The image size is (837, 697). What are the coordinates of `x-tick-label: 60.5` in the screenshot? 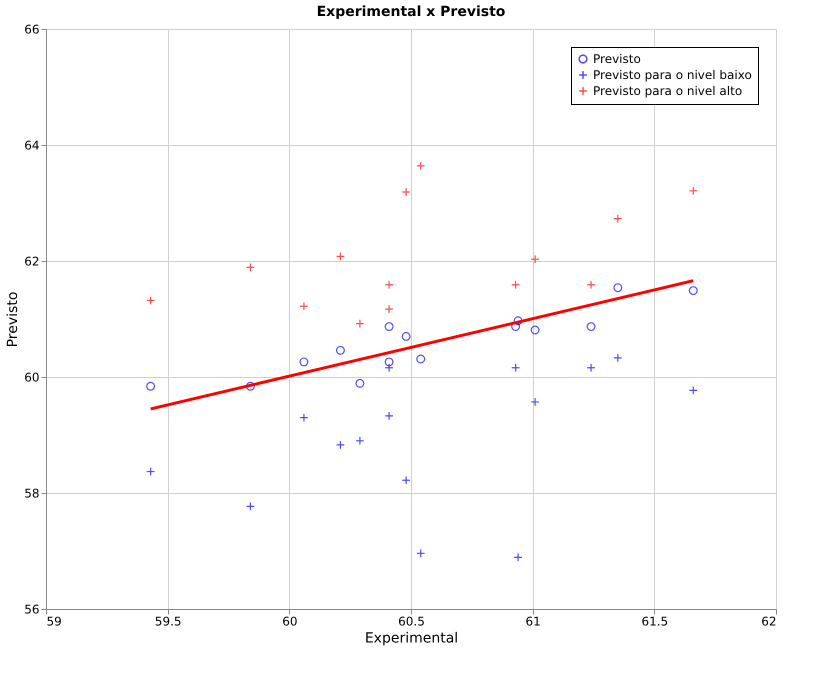 It's located at (411, 621).